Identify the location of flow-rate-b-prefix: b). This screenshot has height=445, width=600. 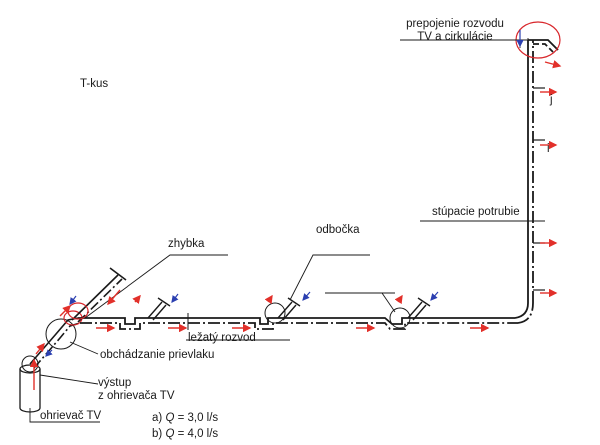
(157, 434).